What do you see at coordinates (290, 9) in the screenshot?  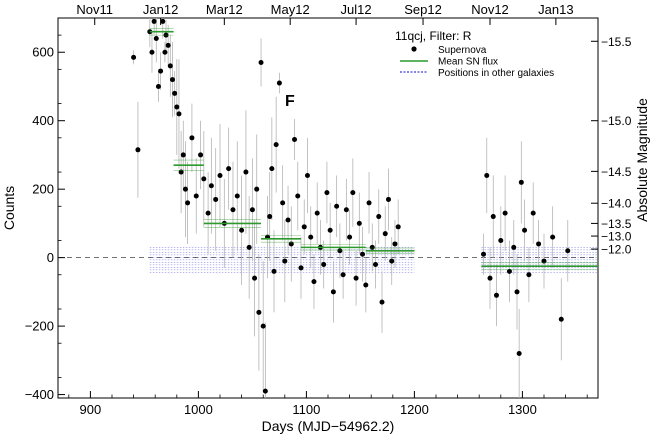 I see `top-tick-label: May12` at bounding box center [290, 9].